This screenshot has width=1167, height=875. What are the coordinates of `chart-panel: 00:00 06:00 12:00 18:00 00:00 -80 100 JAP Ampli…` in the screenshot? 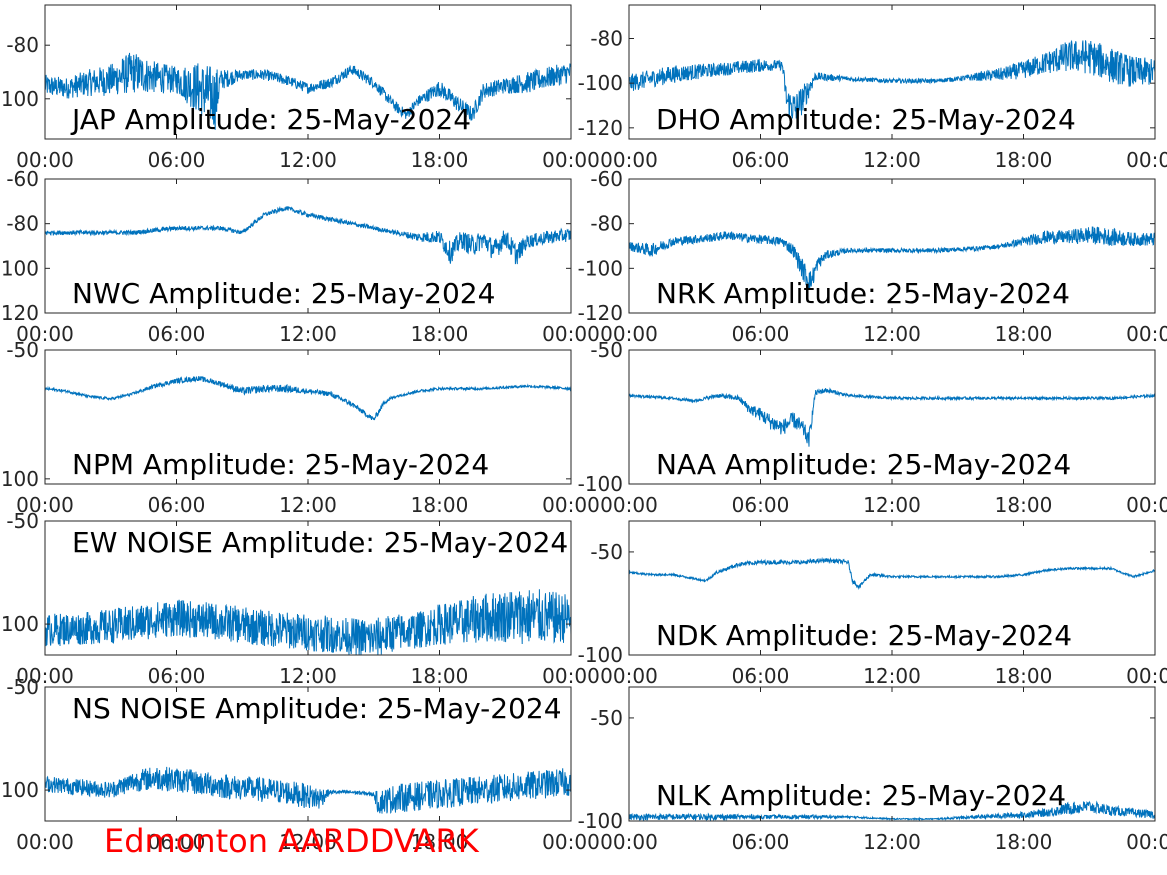 It's located at (300, 88).